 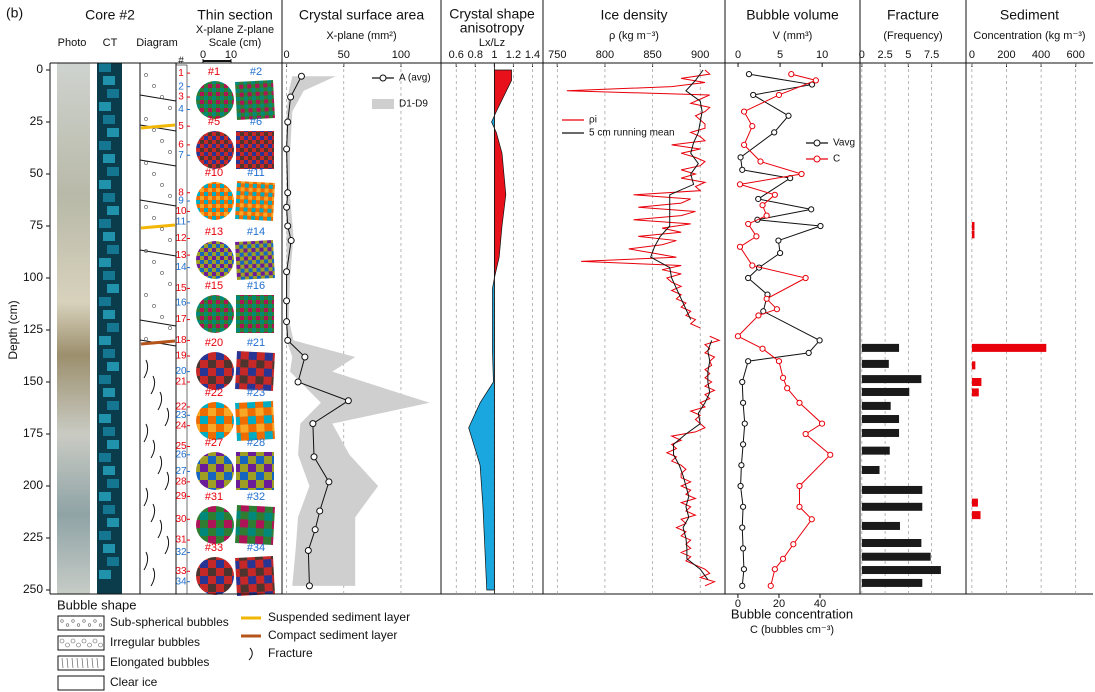 I want to click on sample-number: 20, so click(x=181, y=371).